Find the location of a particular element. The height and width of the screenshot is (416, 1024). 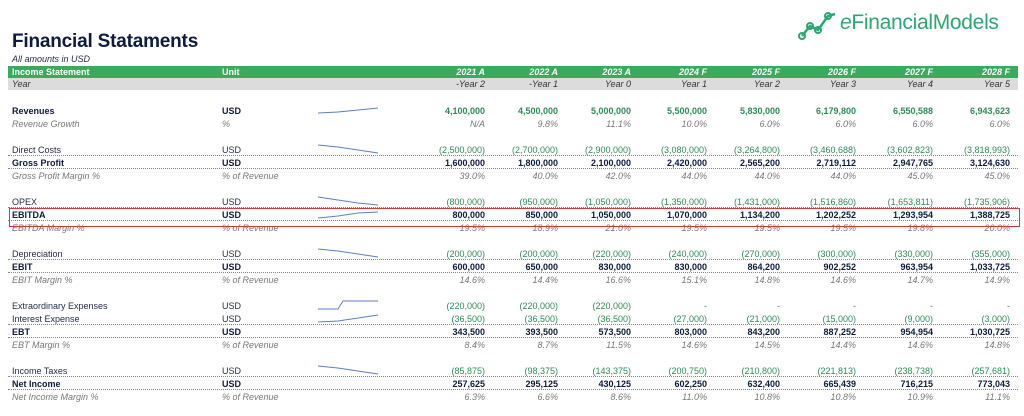

cell-value: 2,719,112 is located at coordinates (836, 163).